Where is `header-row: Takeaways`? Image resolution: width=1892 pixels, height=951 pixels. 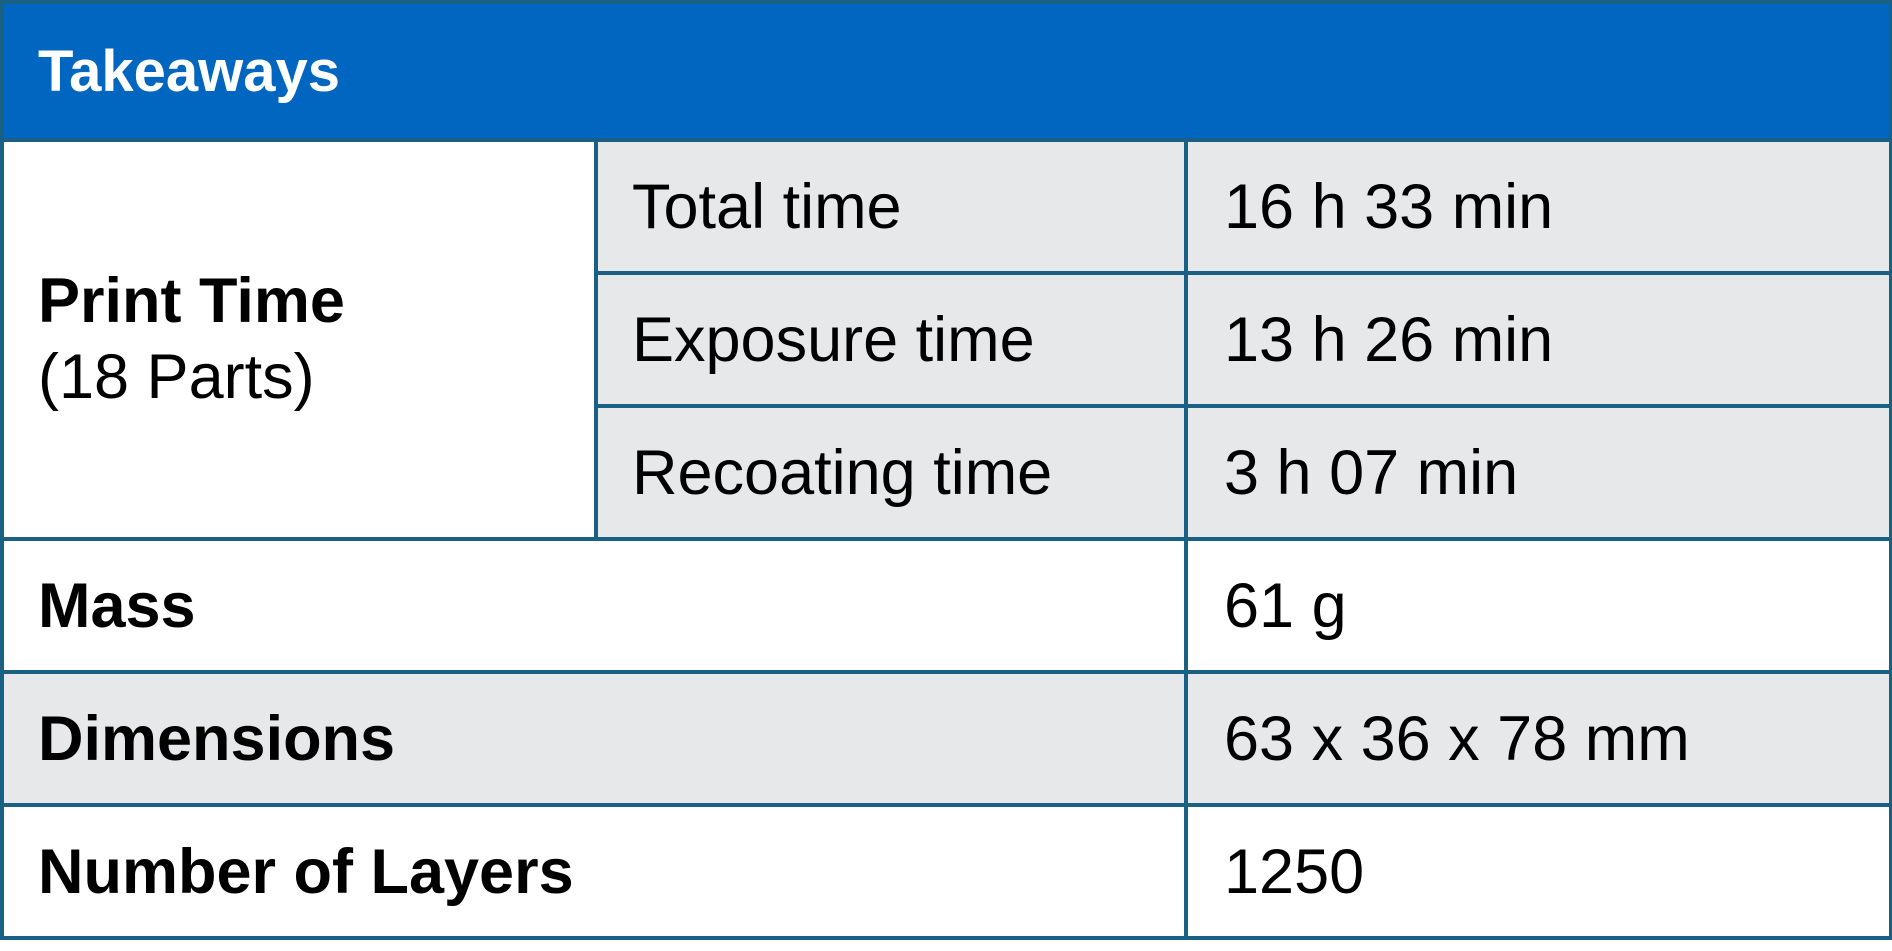
header-row: Takeaways is located at coordinates (946, 71).